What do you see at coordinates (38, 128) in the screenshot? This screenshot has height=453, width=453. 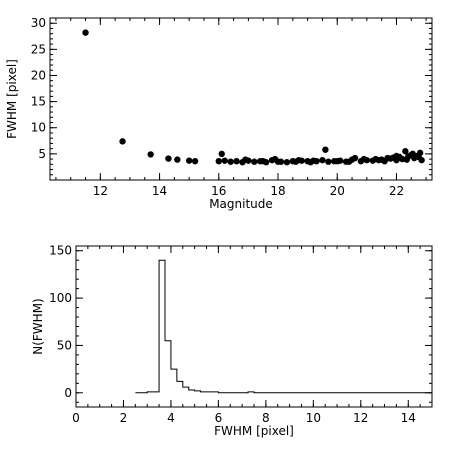 I see `y-tick-label: 10` at bounding box center [38, 128].